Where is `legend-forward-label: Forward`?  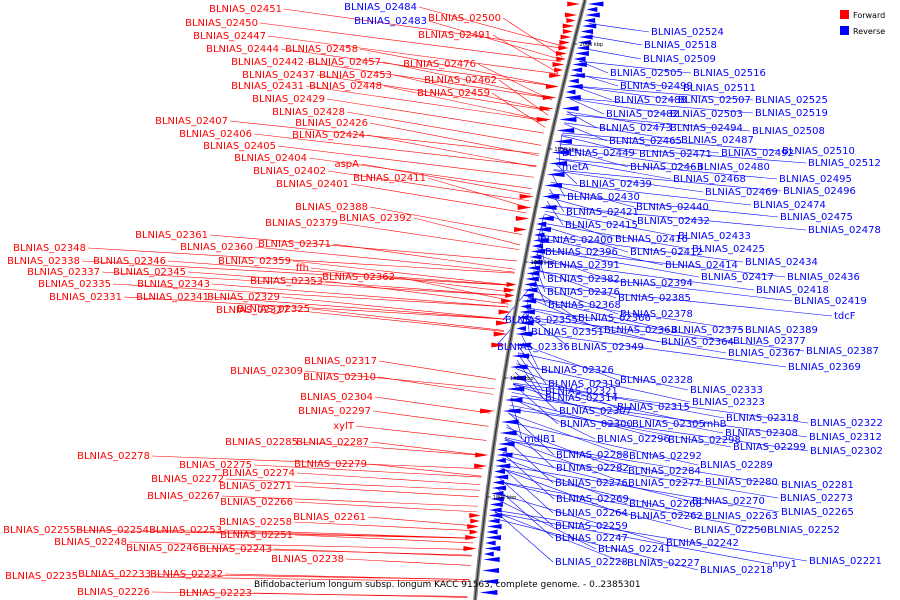 legend-forward-label: Forward is located at coordinates (869, 15).